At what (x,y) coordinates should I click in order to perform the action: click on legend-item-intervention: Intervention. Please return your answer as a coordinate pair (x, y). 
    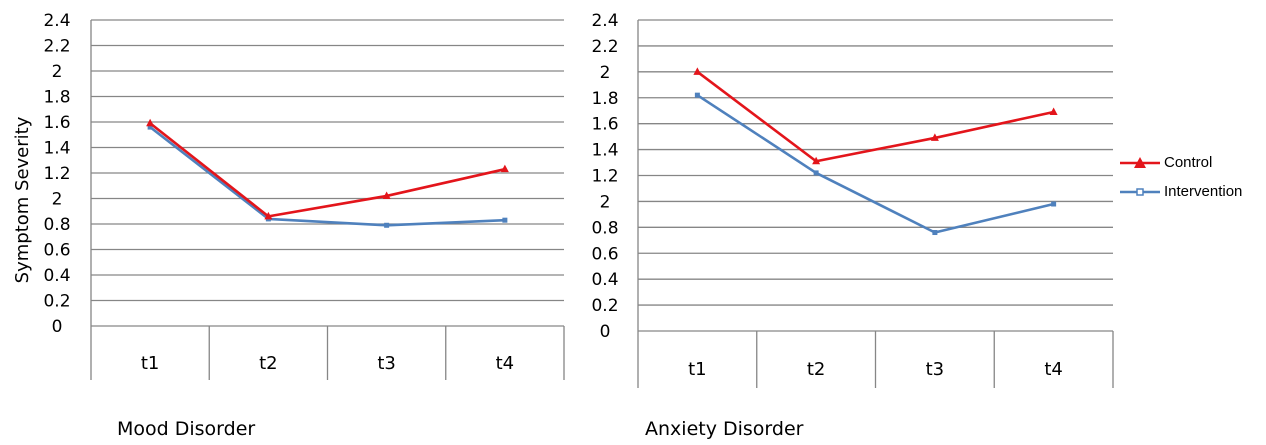
    Looking at the image, I should click on (1181, 191).